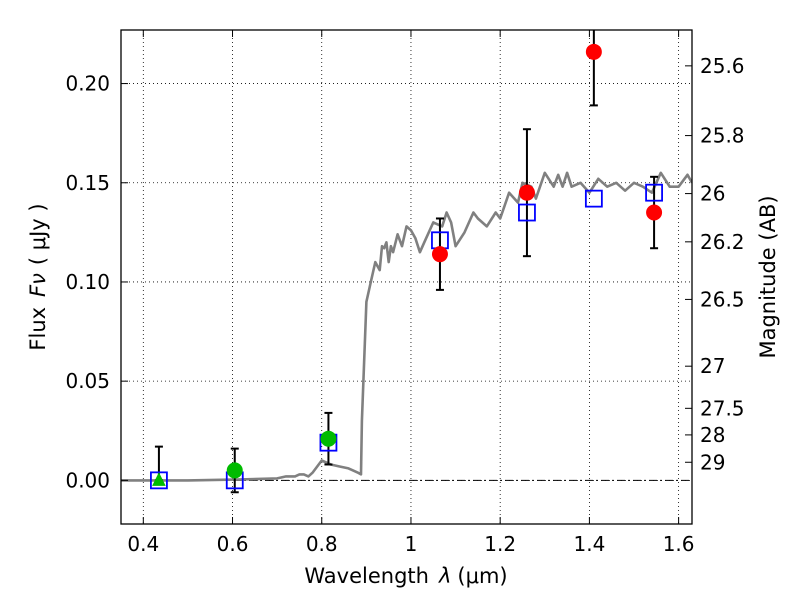 Image resolution: width=800 pixels, height=605 pixels. I want to click on x-tick-label: 0.4, so click(143, 544).